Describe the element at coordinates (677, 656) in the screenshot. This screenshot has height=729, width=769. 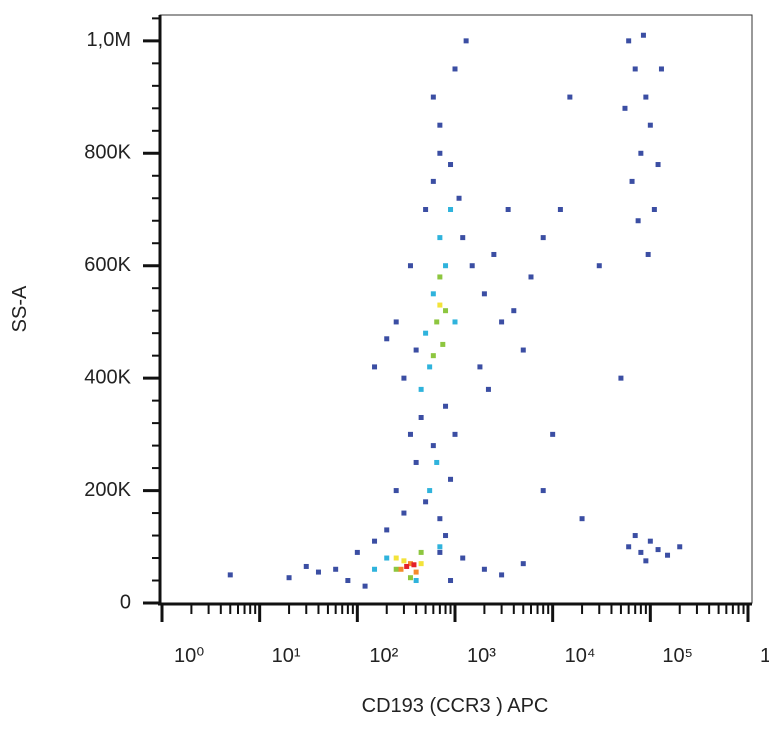
I see `x-tick-label: 10⁵` at that location.